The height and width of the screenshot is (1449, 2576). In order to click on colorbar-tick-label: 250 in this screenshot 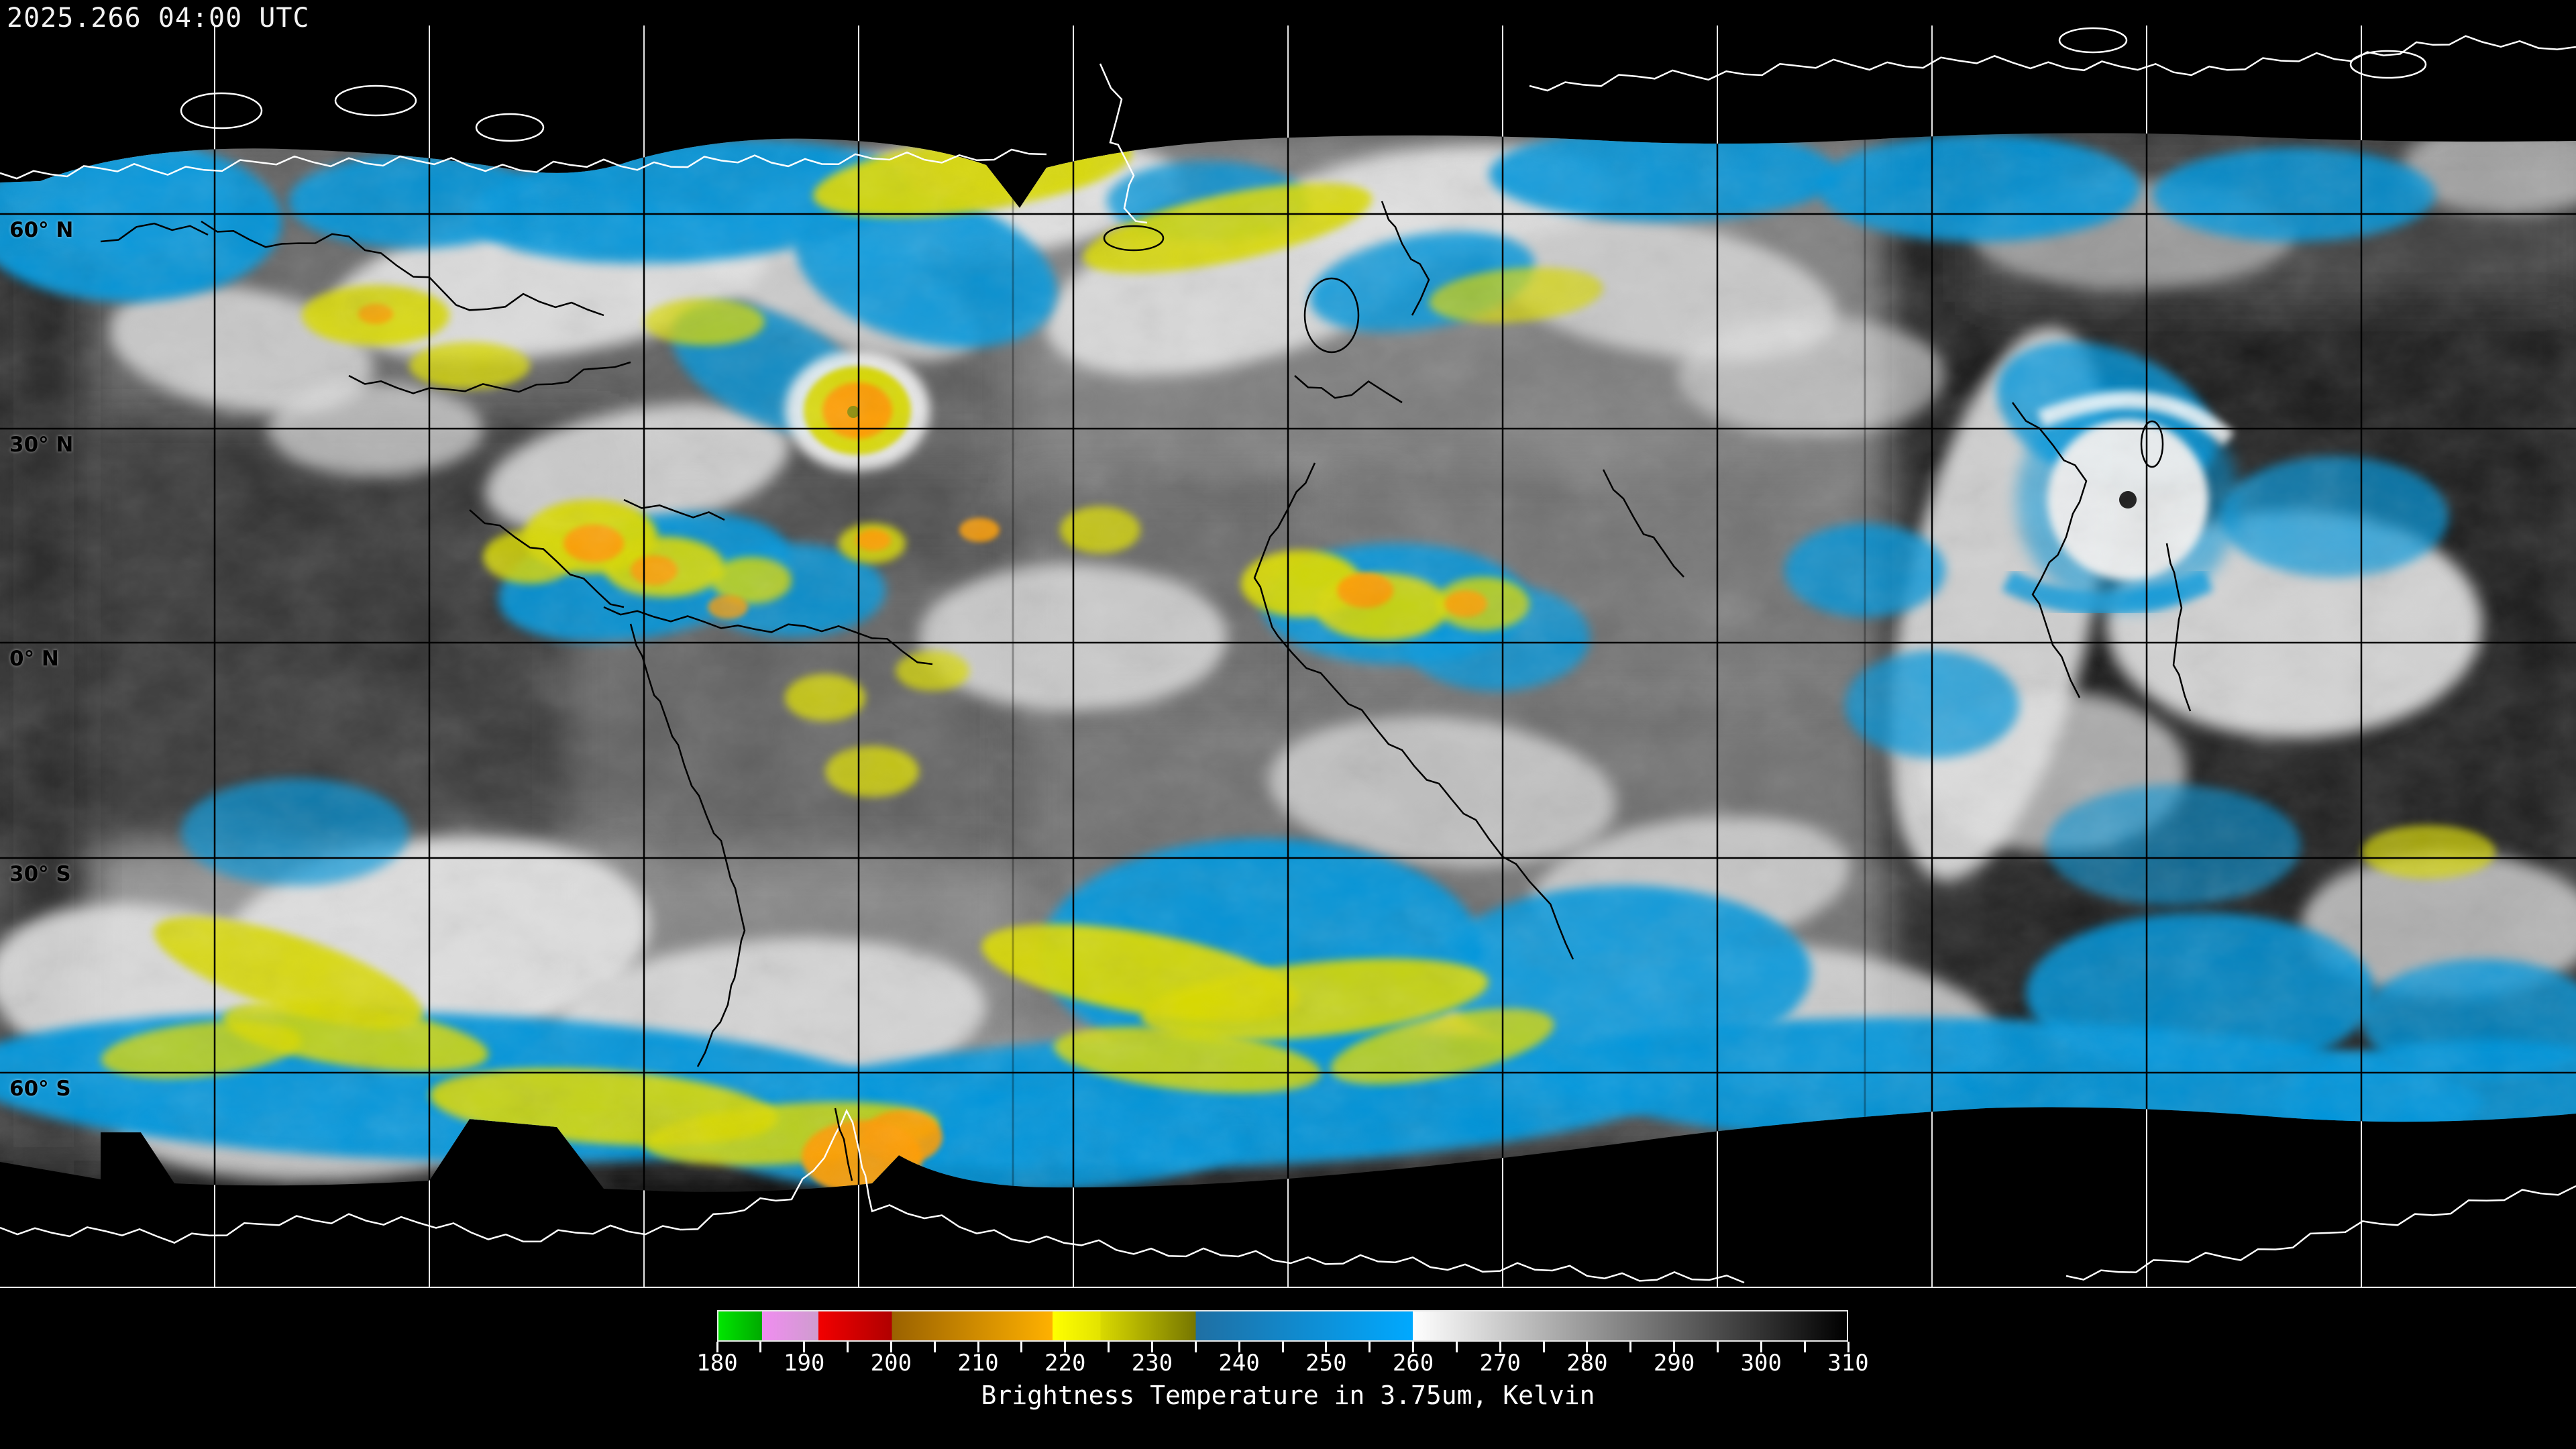, I will do `click(1326, 1363)`.